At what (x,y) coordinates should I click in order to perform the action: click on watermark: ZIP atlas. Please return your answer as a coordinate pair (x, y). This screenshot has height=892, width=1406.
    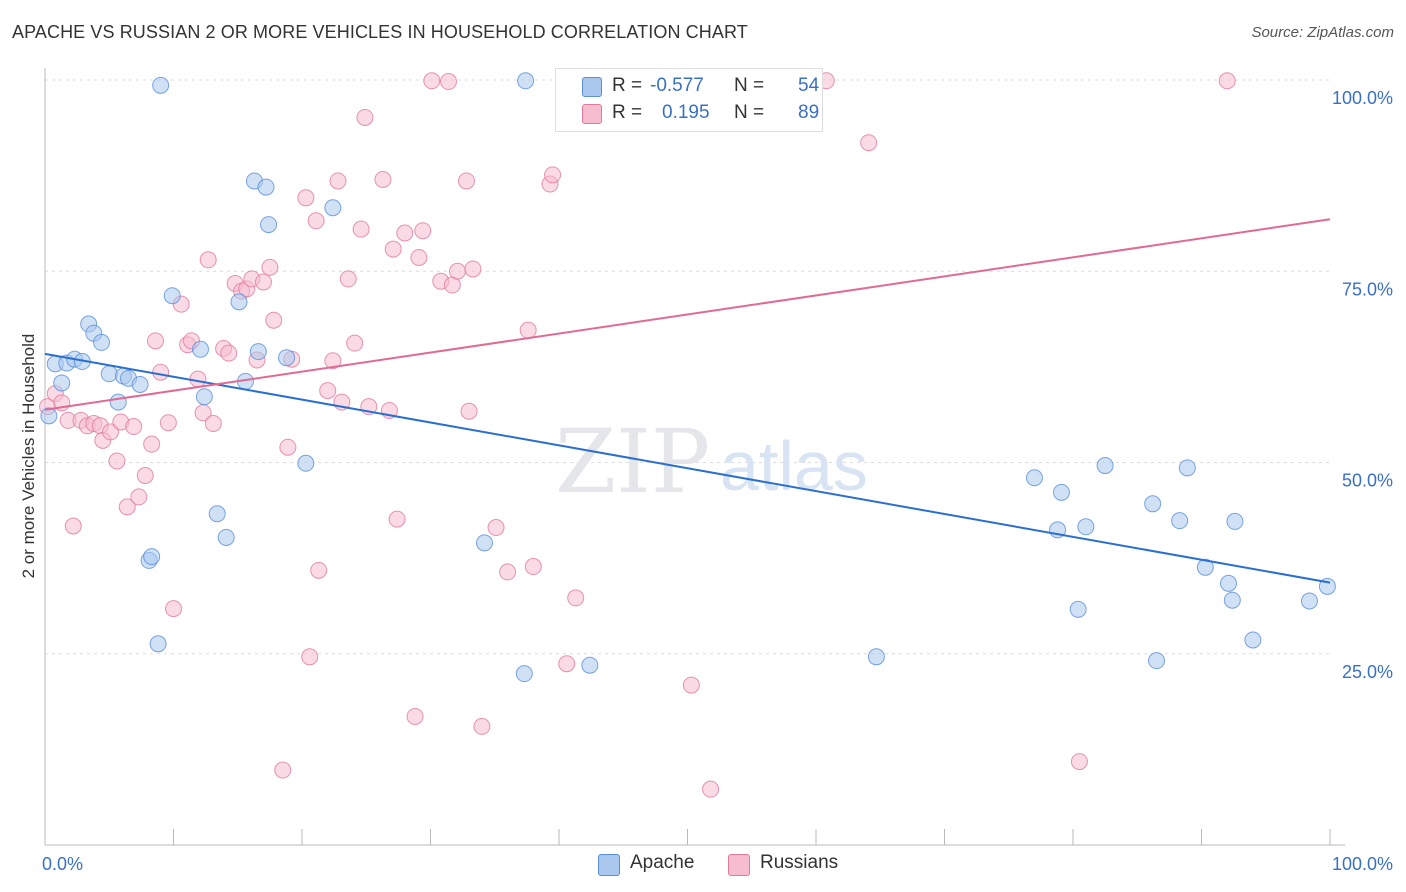
    Looking at the image, I should click on (711, 461).